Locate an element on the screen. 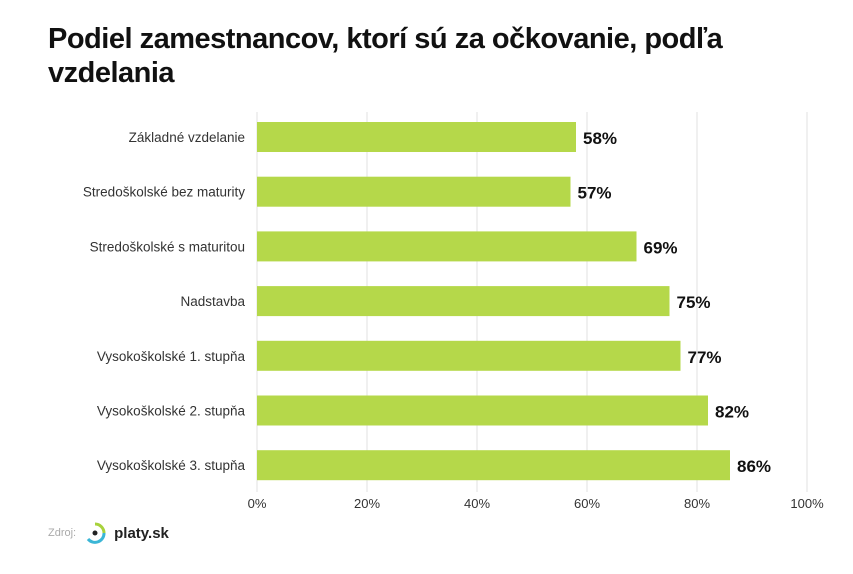 The width and height of the screenshot is (853, 574). category-label: Vysokoškolské 1. stupňa is located at coordinates (171, 356).